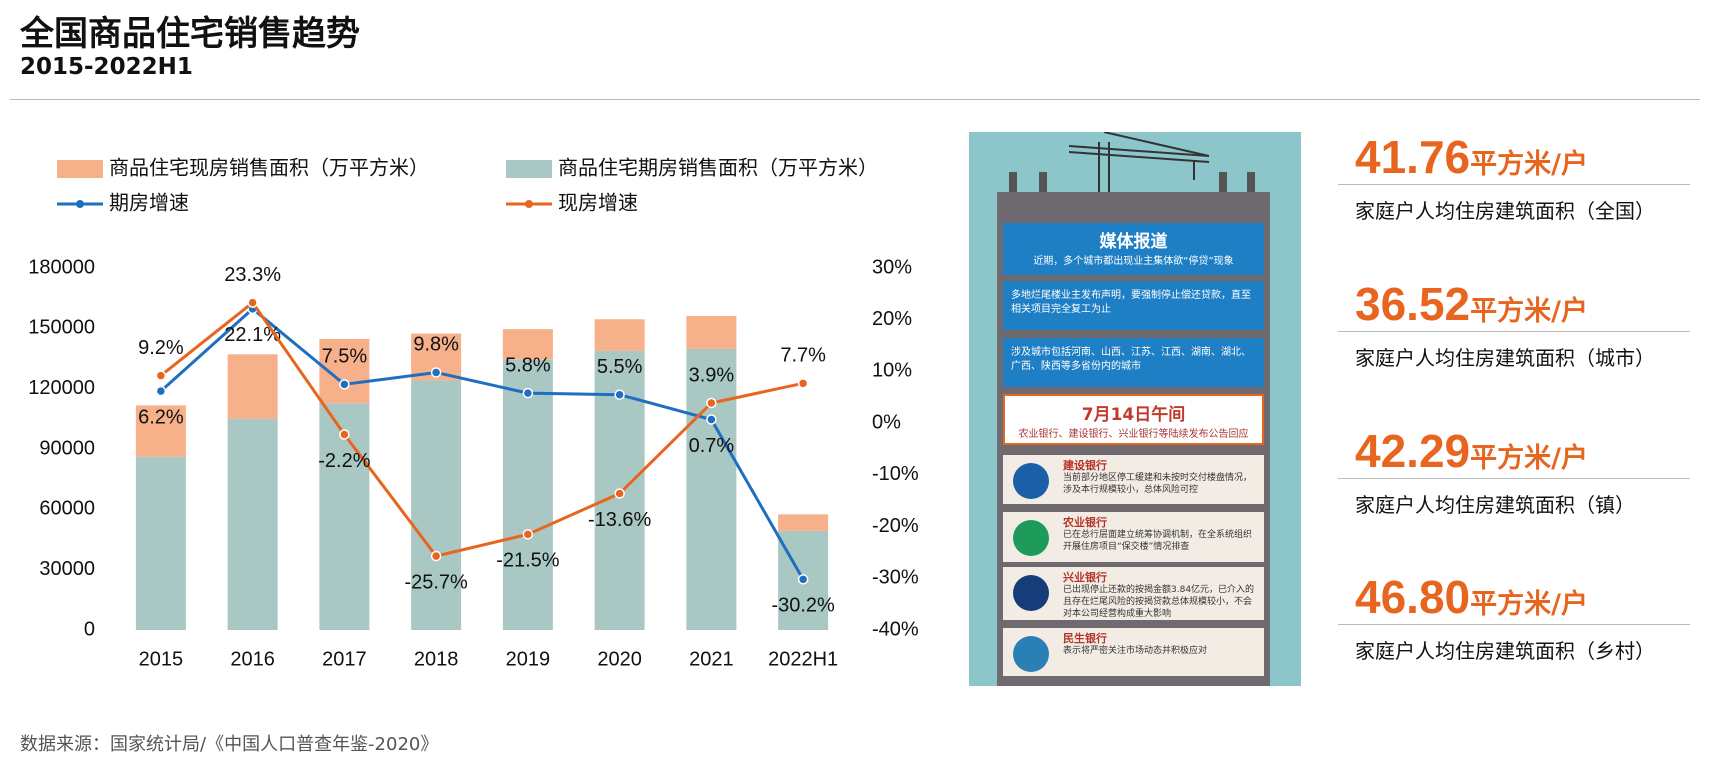 The image size is (1709, 766). What do you see at coordinates (895, 526) in the screenshot?
I see `y2-tick-label: -20%` at bounding box center [895, 526].